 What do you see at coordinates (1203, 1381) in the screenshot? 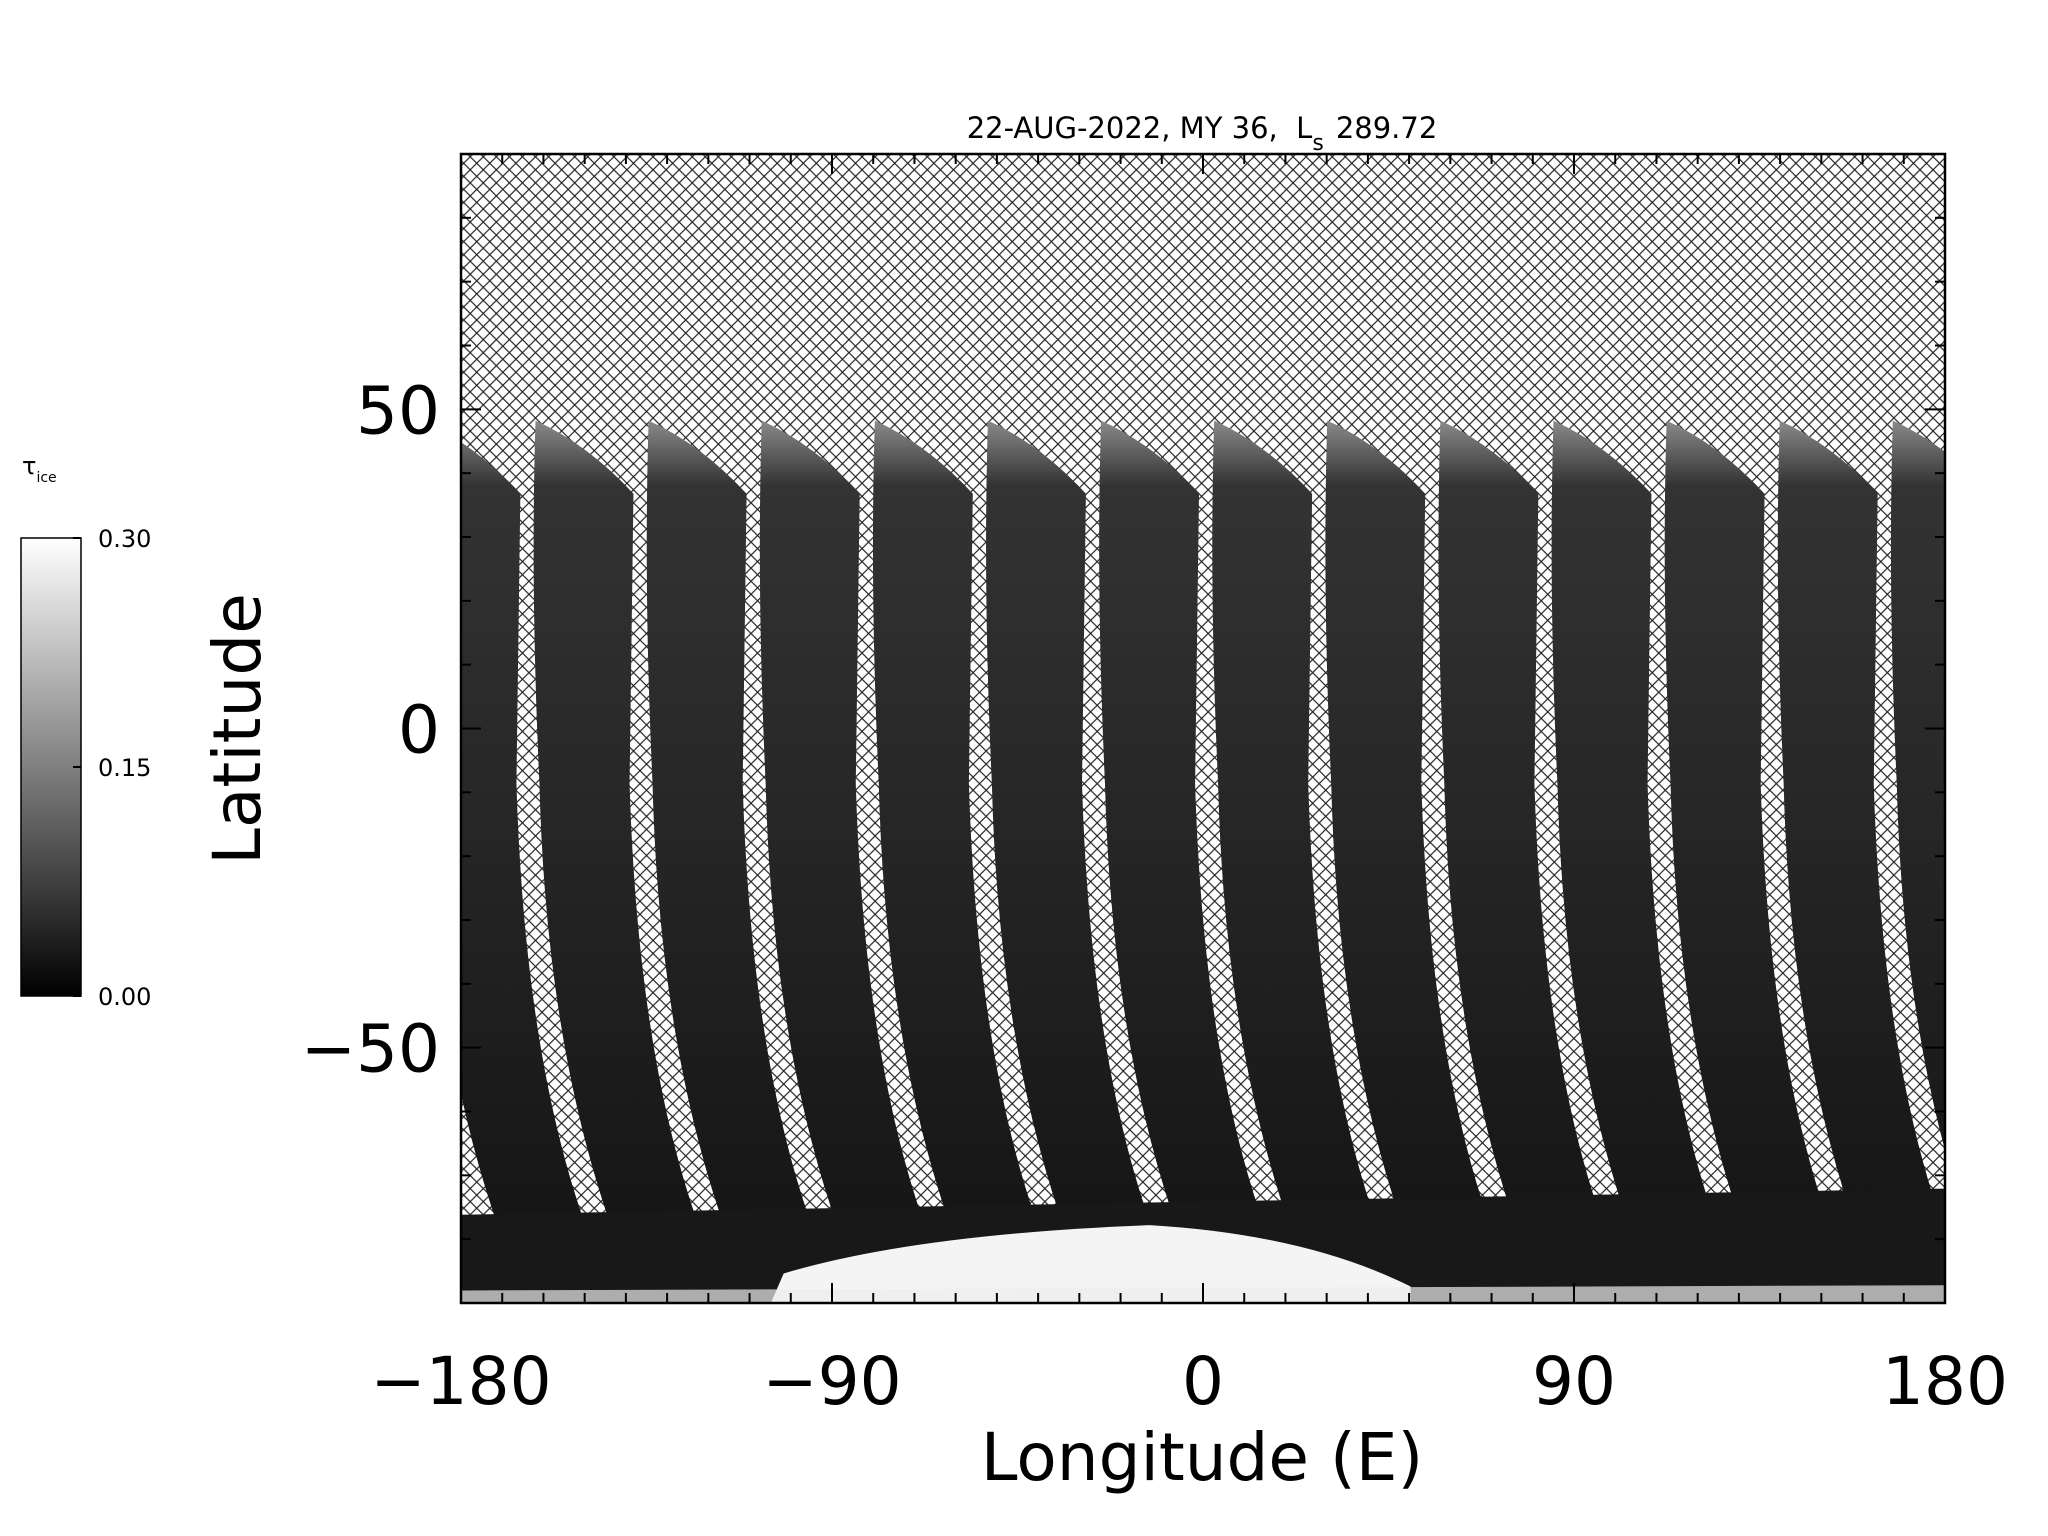
I see `x-tick-label: 0` at bounding box center [1203, 1381].